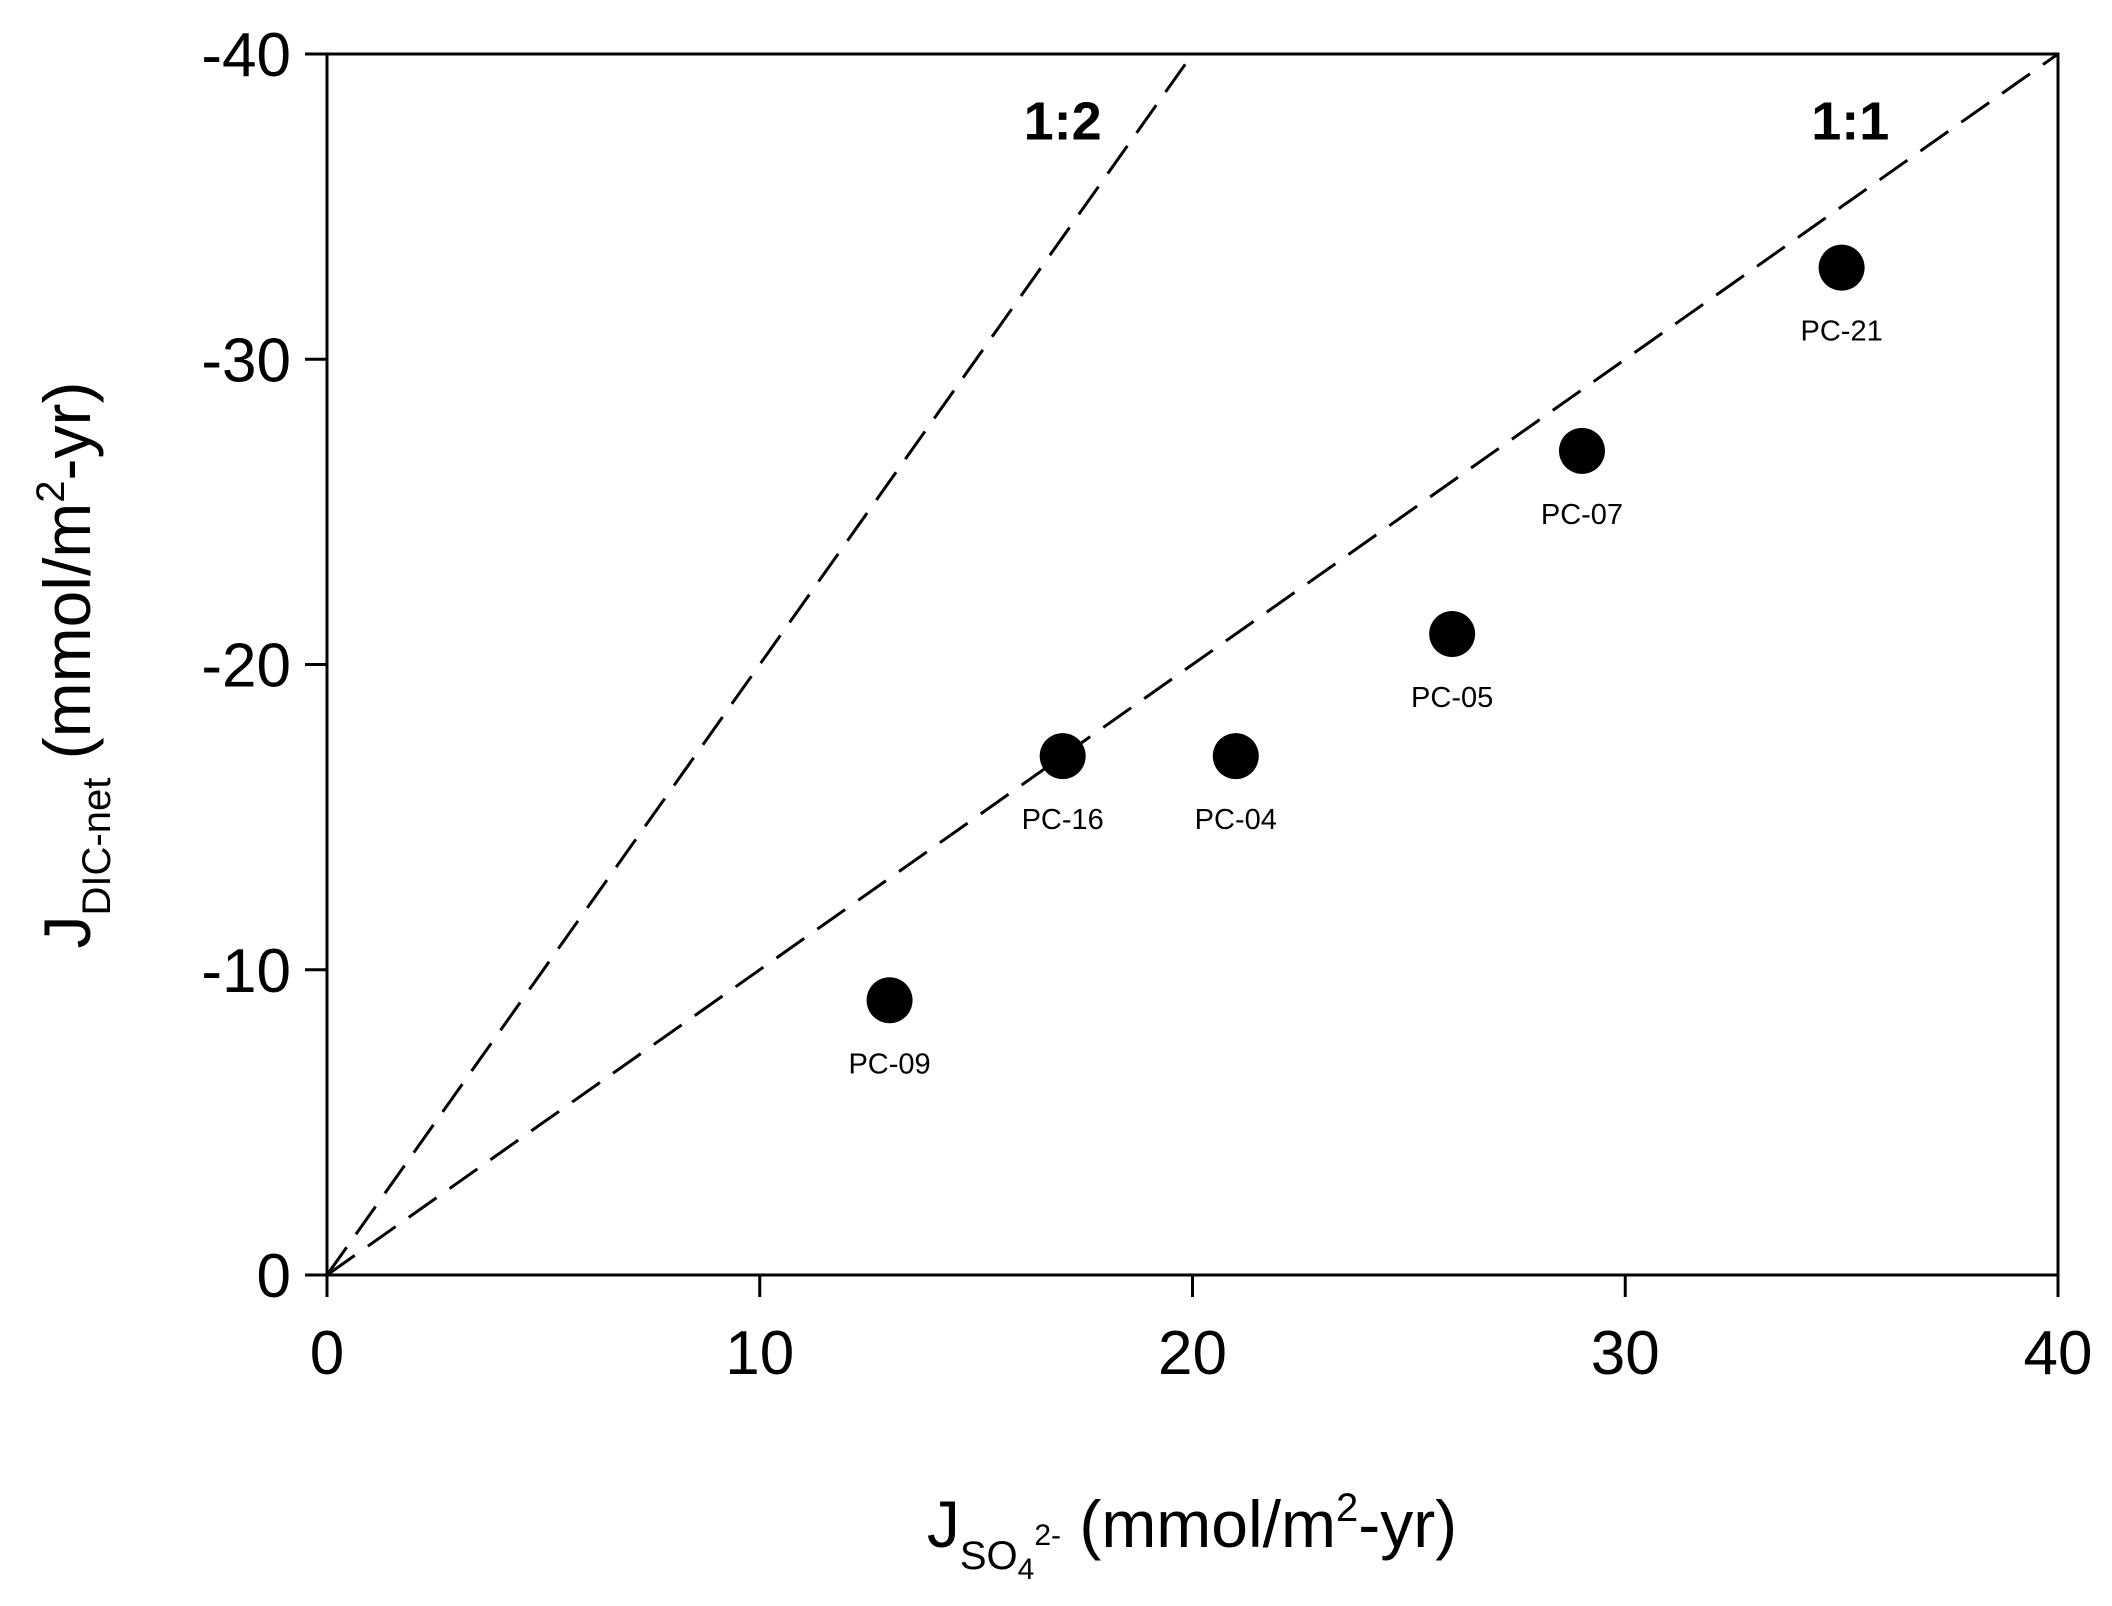 This screenshot has height=1606, width=2112. I want to click on x-axis-units: (mmol/m, so click(1198, 1524).